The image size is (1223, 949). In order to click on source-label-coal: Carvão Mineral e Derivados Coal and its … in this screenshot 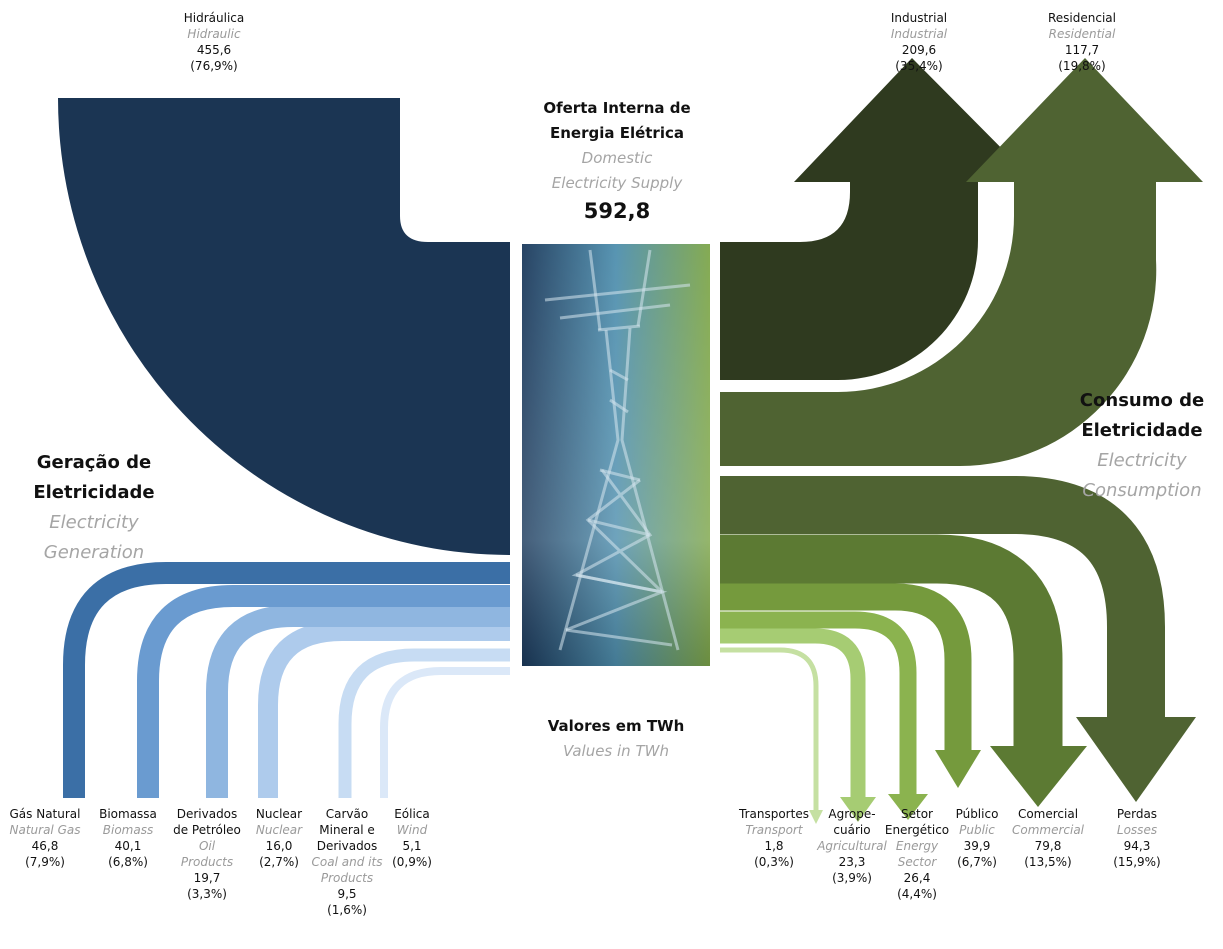, I will do `click(347, 862)`.